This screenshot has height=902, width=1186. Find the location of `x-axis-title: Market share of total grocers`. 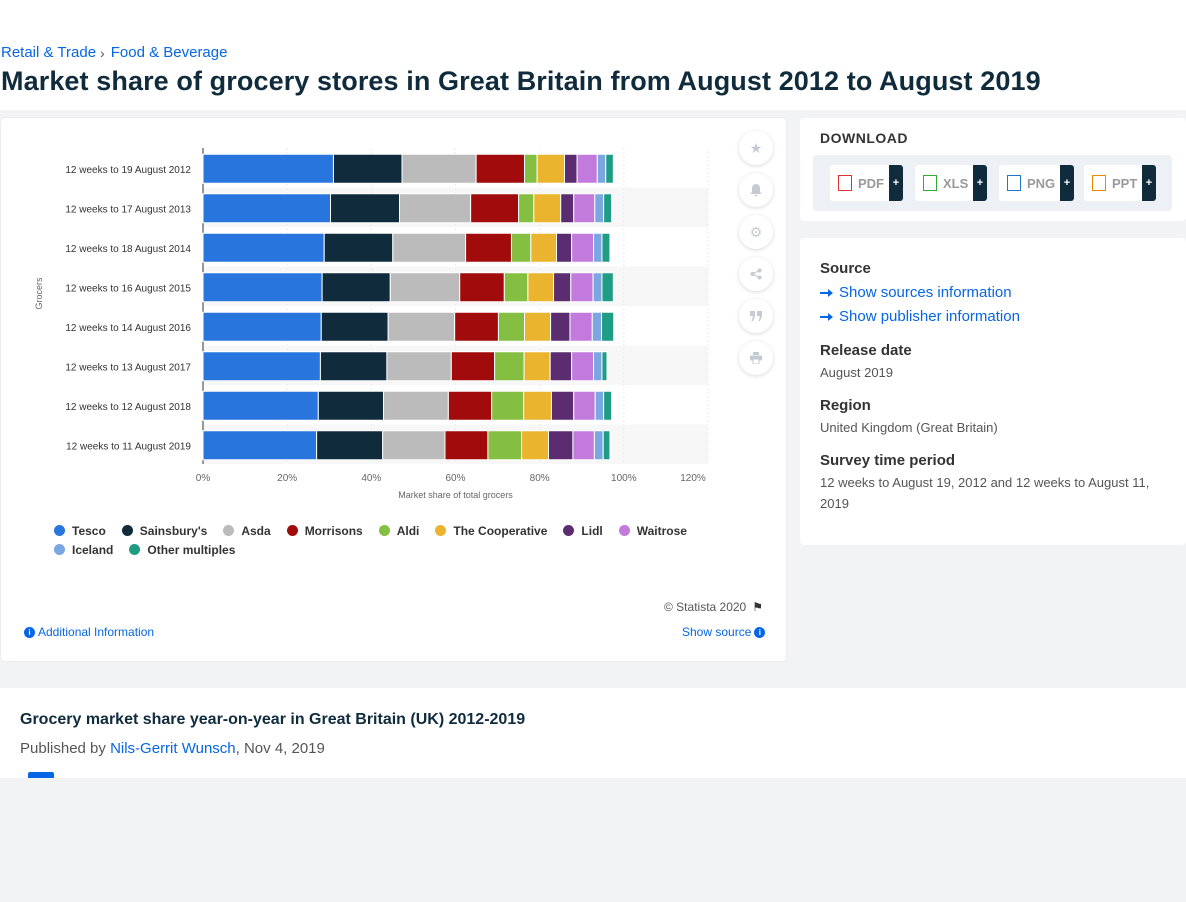

x-axis-title: Market share of total grocers is located at coordinates (455, 495).